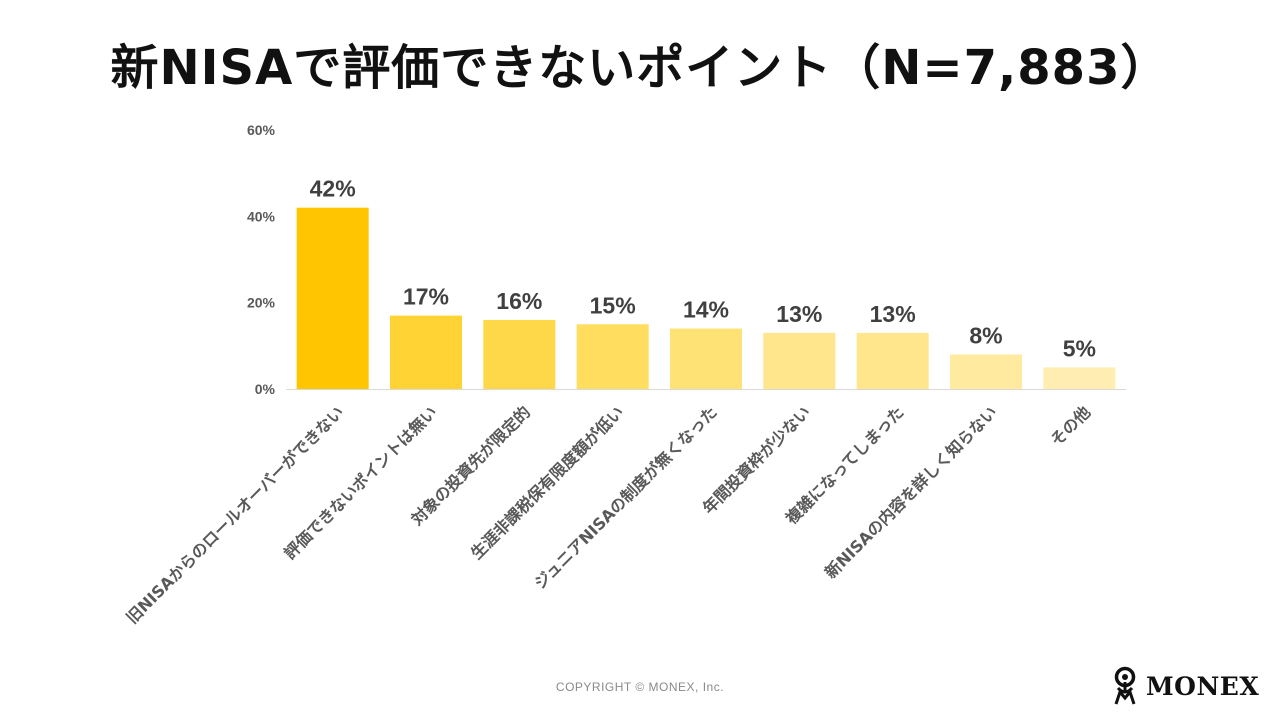 This screenshot has width=1280, height=720. I want to click on y-tick-label: 20%, so click(261, 303).